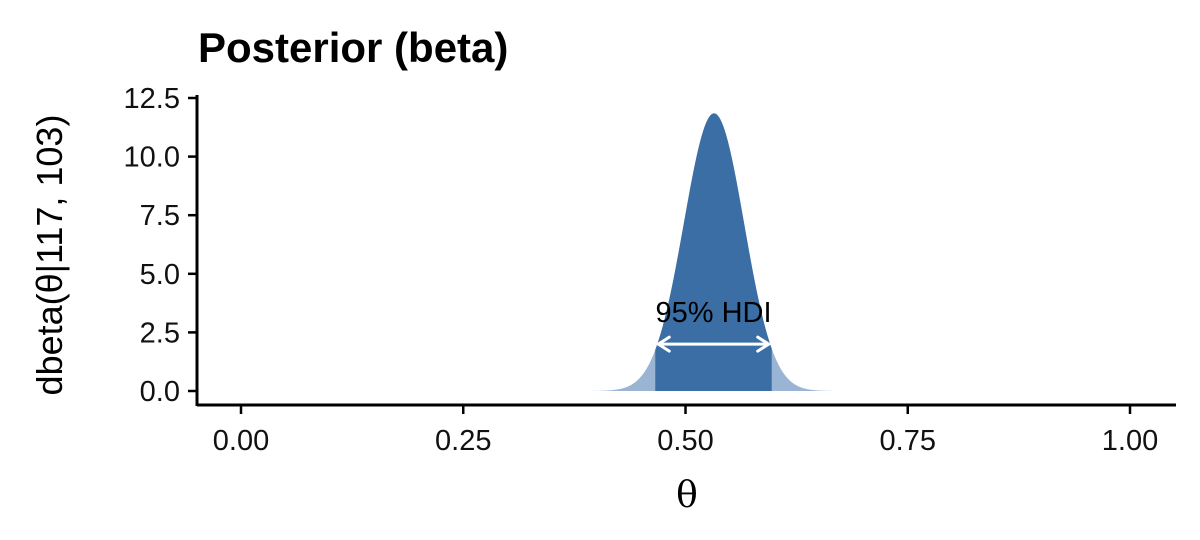  What do you see at coordinates (49, 255) in the screenshot?
I see `y-axis-title: dbeta(θ|117, 103)` at bounding box center [49, 255].